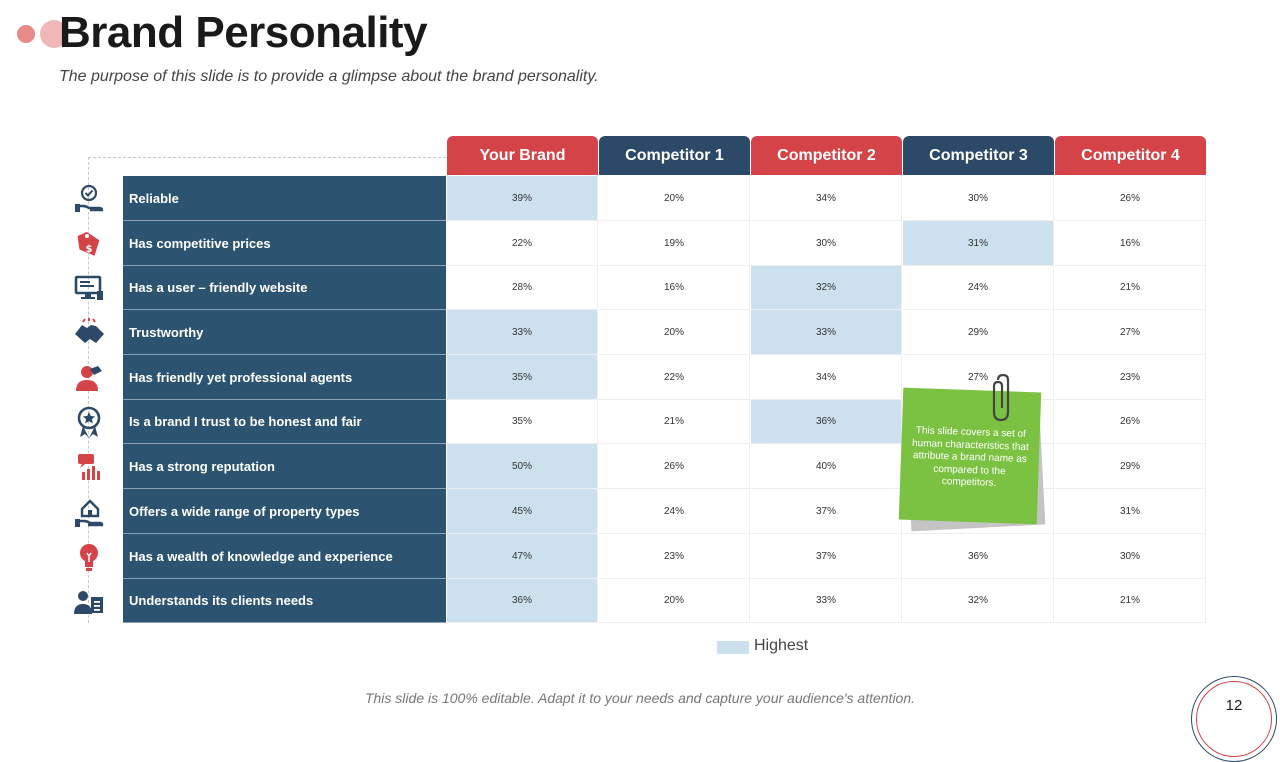 The height and width of the screenshot is (762, 1280). What do you see at coordinates (674, 155) in the screenshot?
I see `column-header-2: Competitor 1` at bounding box center [674, 155].